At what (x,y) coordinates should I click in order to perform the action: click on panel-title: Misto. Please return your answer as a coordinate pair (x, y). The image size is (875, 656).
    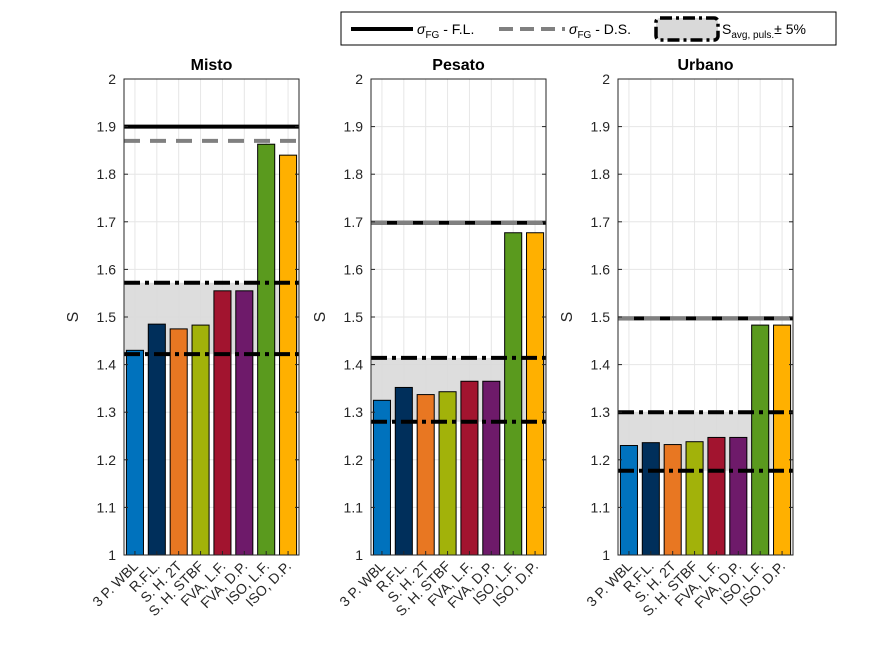
    Looking at the image, I should click on (212, 65).